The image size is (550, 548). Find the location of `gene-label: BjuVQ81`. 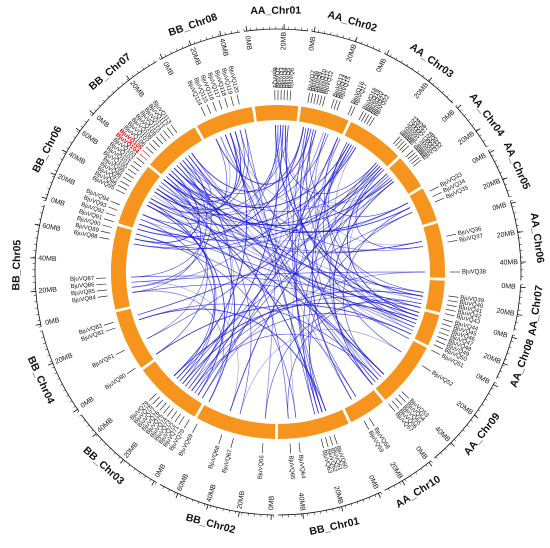

gene-label: BjuVQ81 is located at coordinates (104, 361).